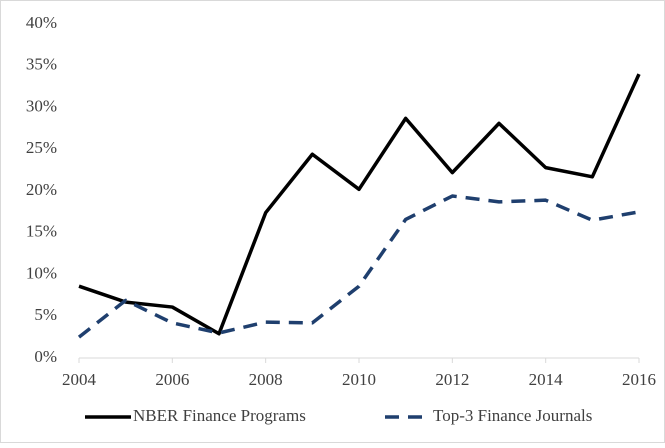  Describe the element at coordinates (452, 379) in the screenshot. I see `x-tick-label: 2012` at that location.